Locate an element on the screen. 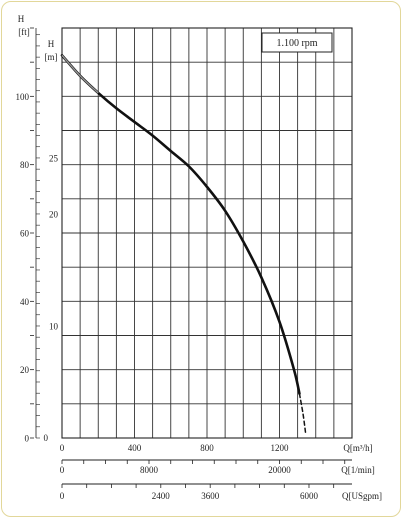 The height and width of the screenshot is (520, 404). y-m-tick-label: 10 is located at coordinates (54, 326).